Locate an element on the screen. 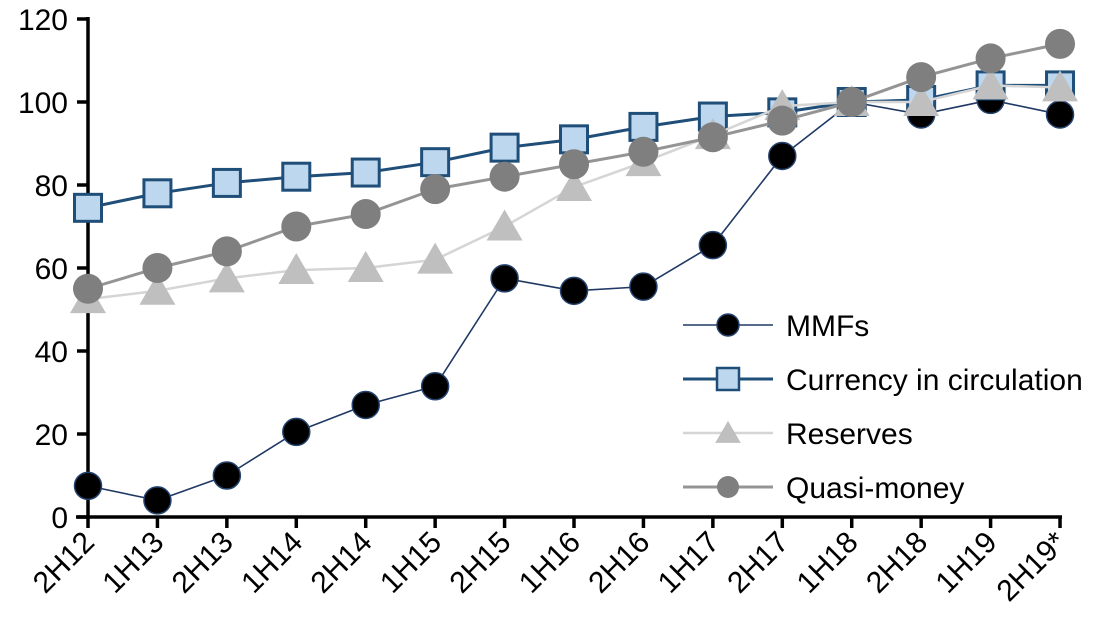 This screenshot has height=640, width=1119. x-axis-label: 2H12 is located at coordinates (64, 563).